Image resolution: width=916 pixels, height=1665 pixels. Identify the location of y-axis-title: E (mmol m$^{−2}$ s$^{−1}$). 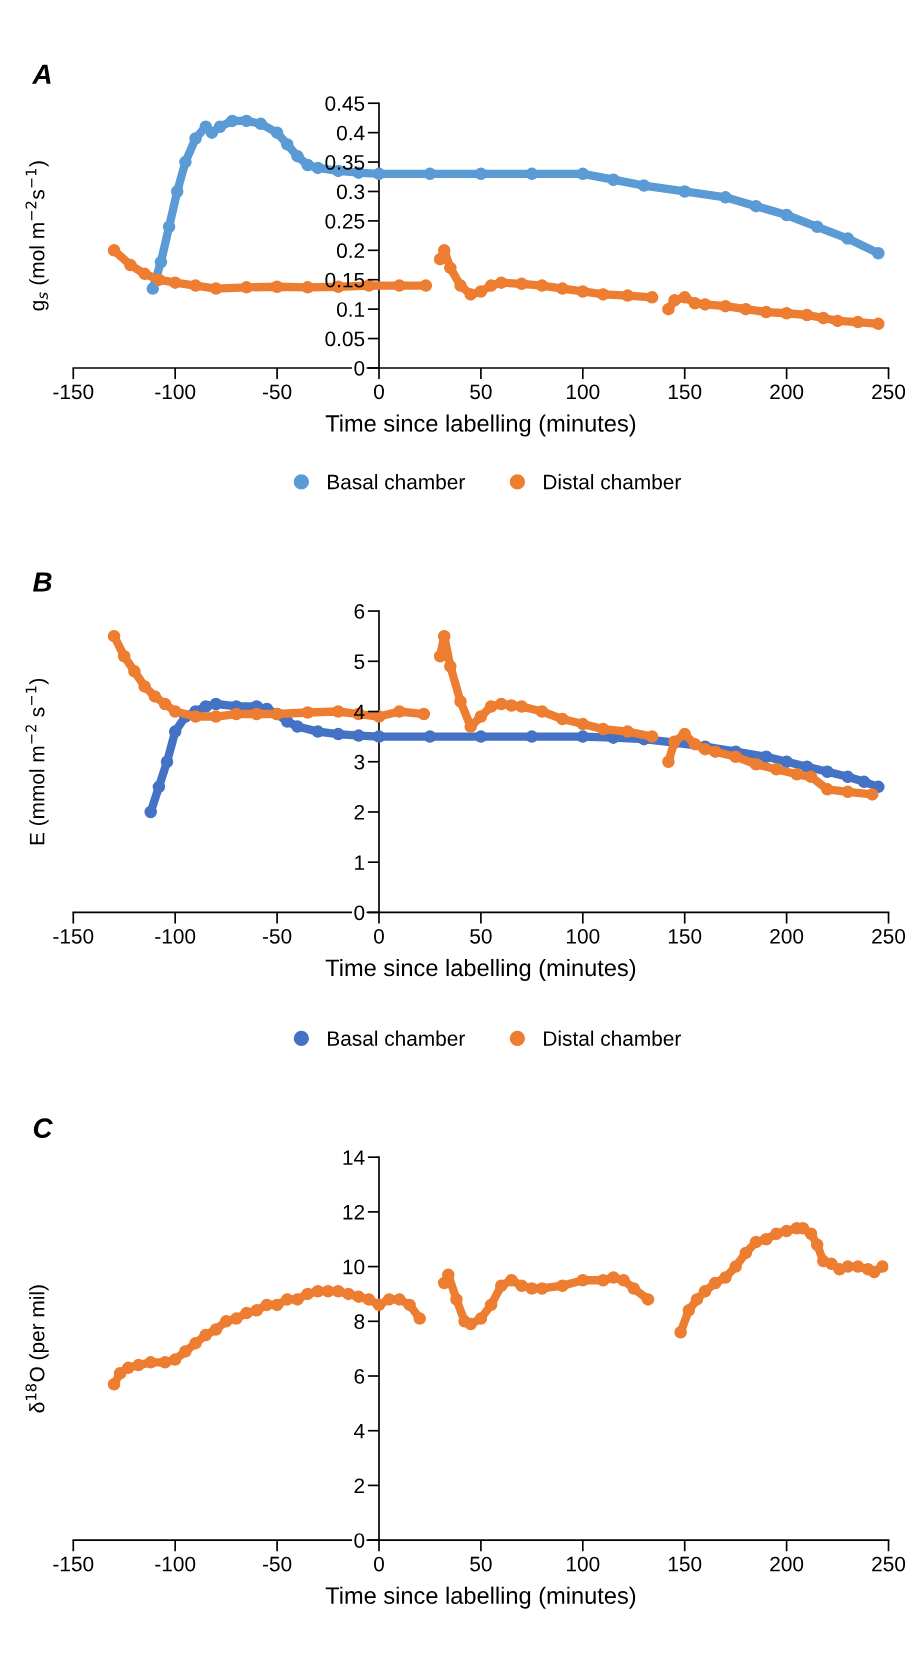
(37, 761).